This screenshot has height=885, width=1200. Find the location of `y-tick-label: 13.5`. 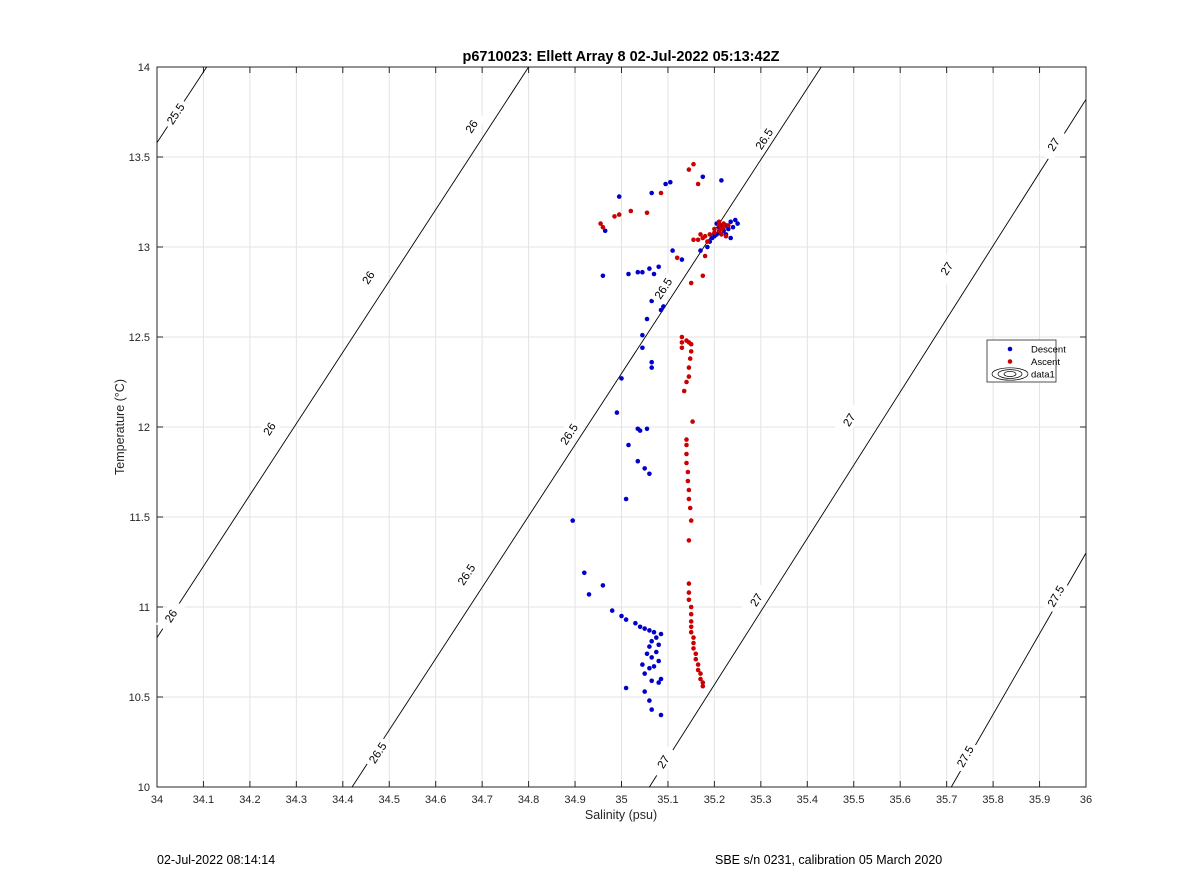

y-tick-label: 13.5 is located at coordinates (139, 158).